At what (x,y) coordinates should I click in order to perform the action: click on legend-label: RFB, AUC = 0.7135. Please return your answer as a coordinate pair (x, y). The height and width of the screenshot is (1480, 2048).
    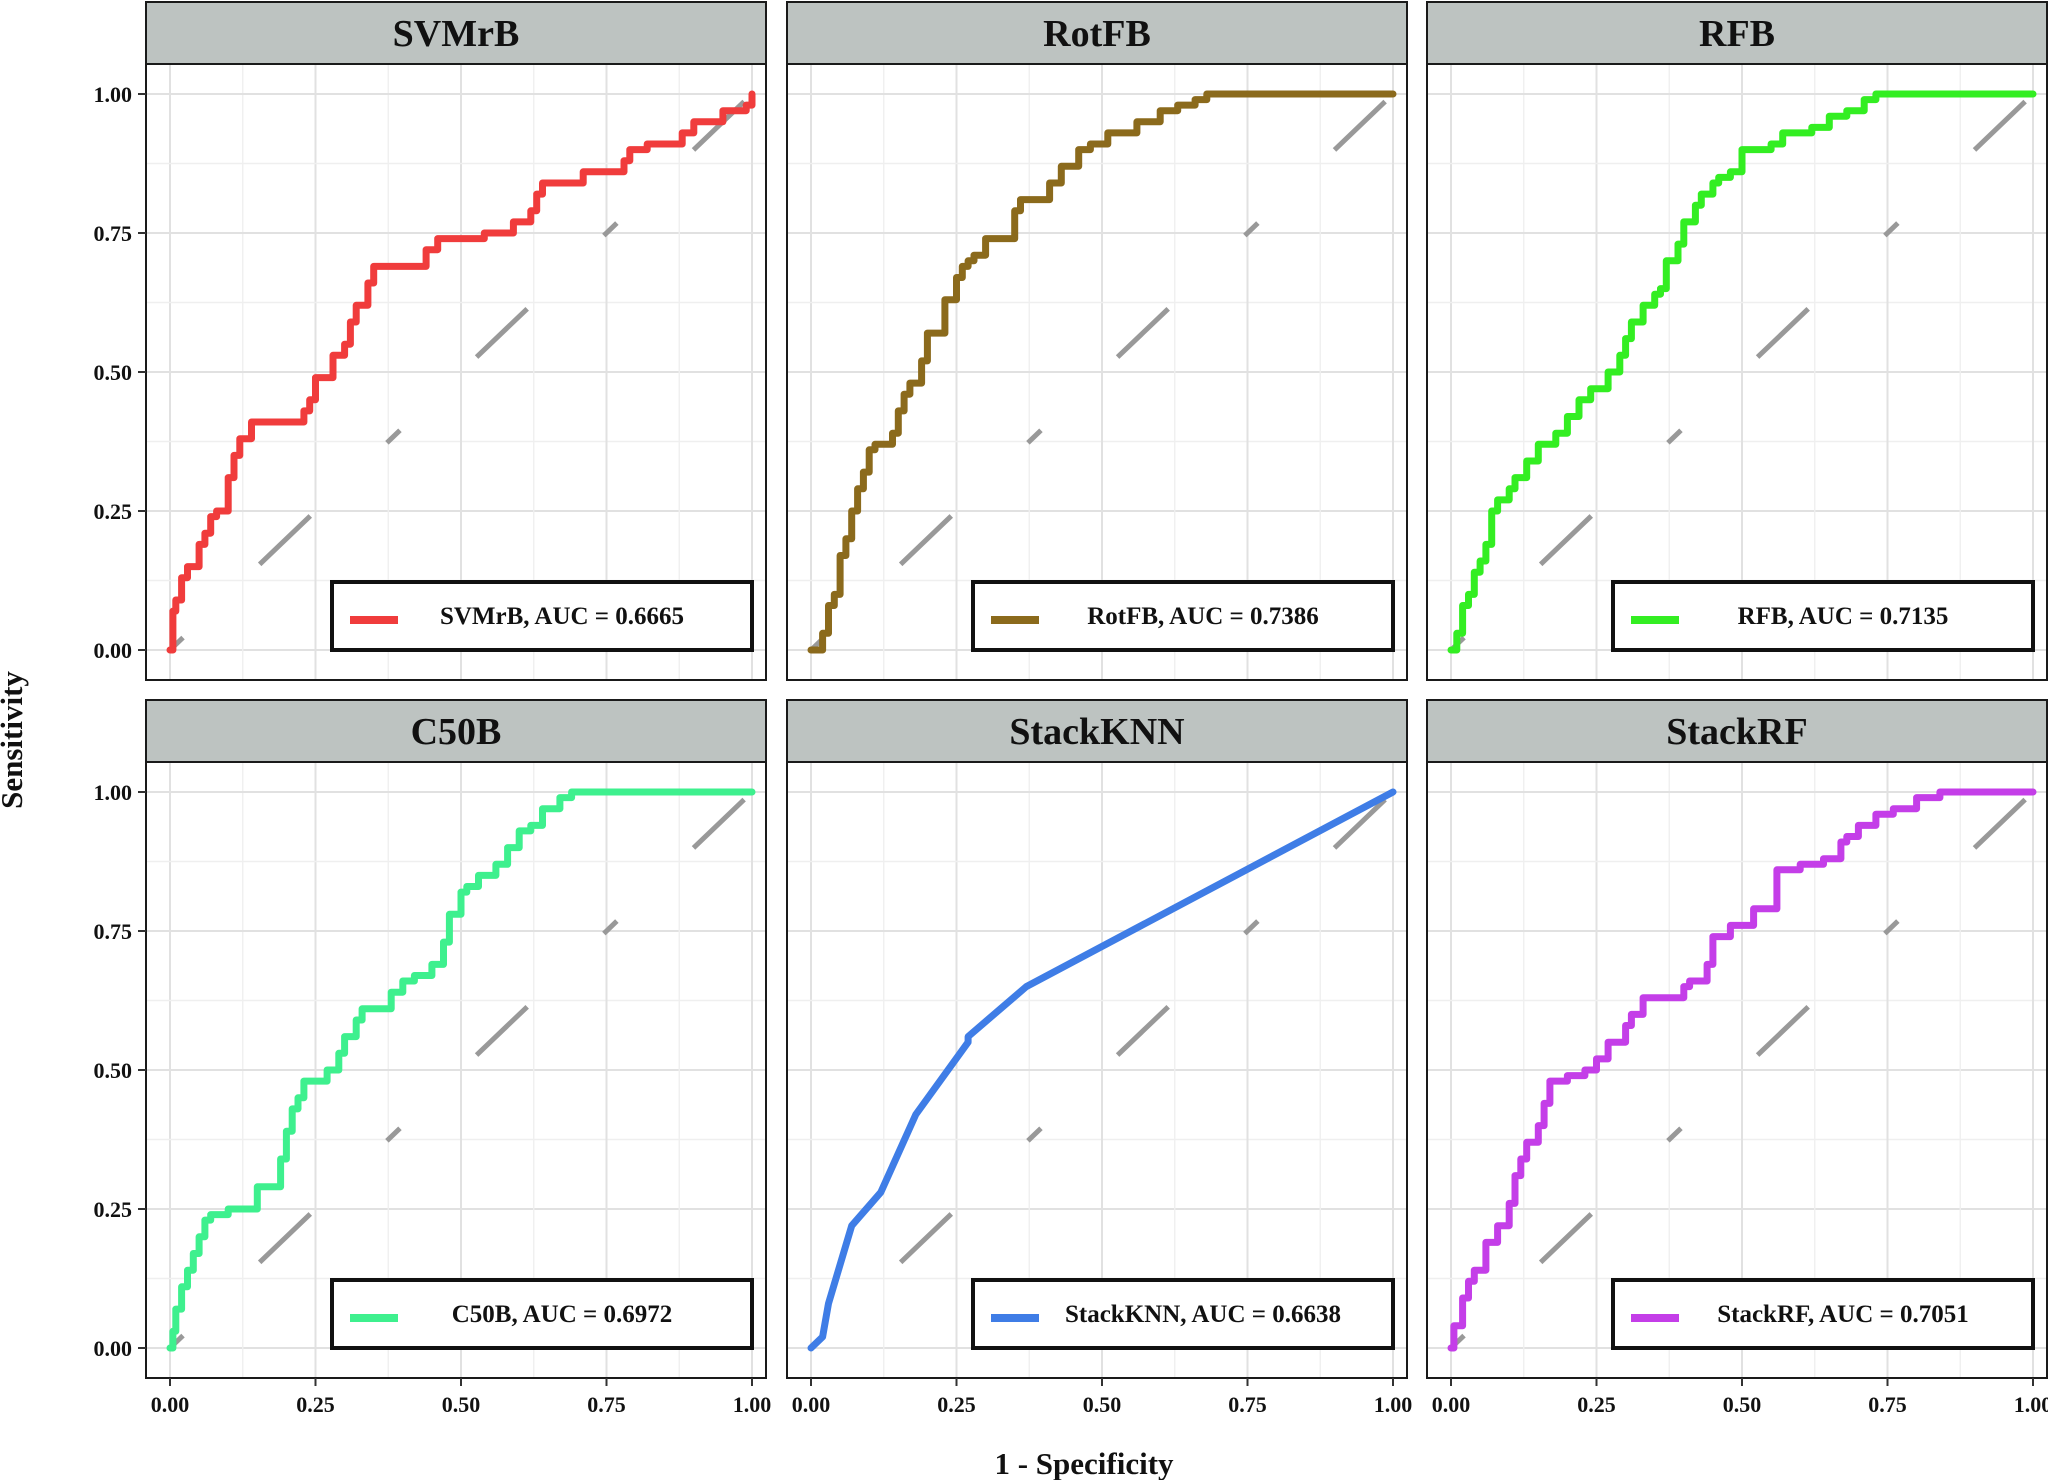
    Looking at the image, I should click on (1843, 616).